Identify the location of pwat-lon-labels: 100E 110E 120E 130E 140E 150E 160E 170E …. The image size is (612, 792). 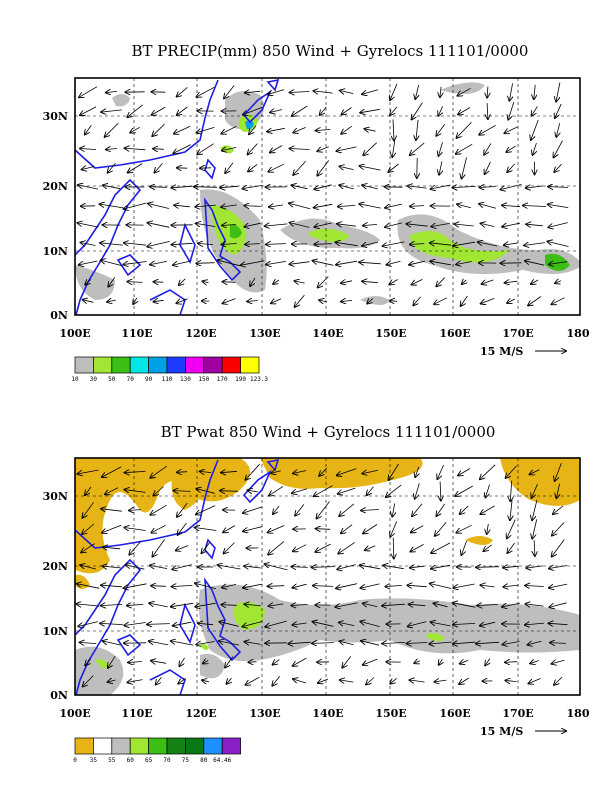
(324, 713).